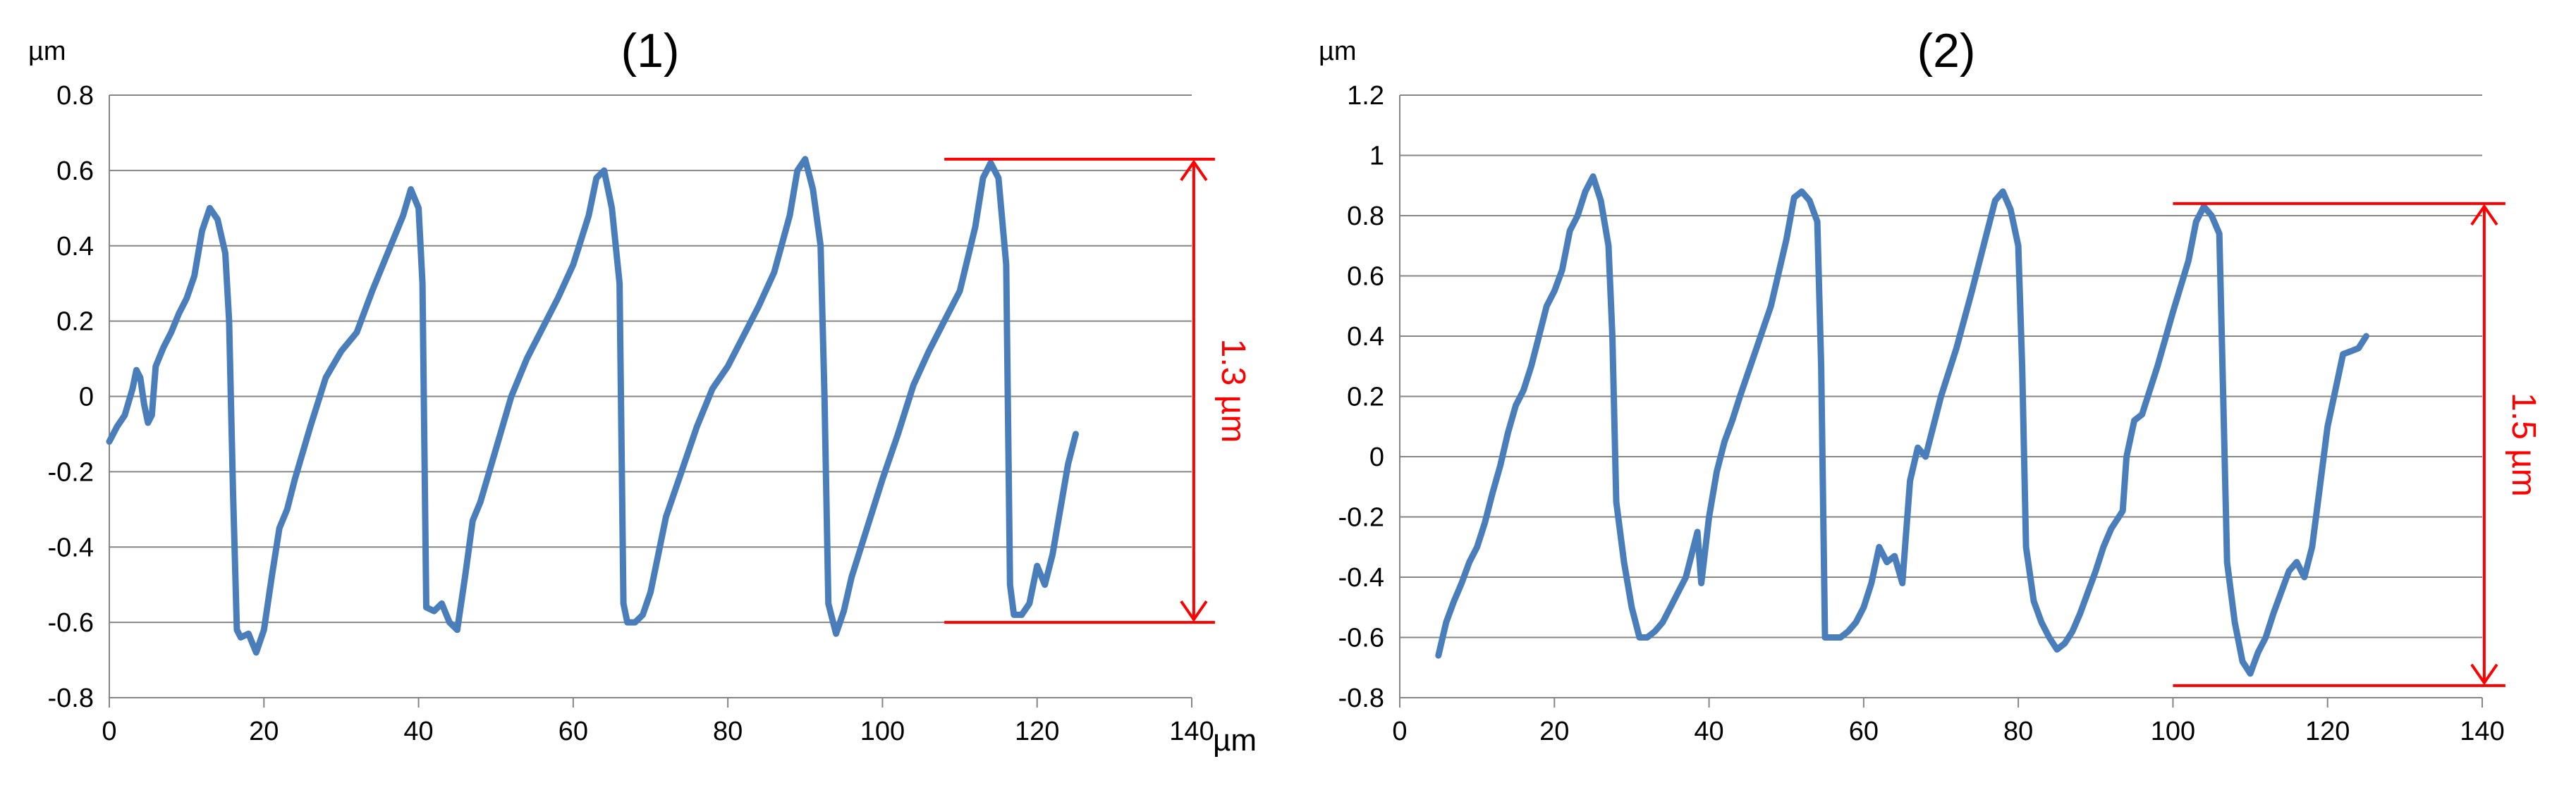 Image resolution: width=2576 pixels, height=790 pixels. What do you see at coordinates (1365, 397) in the screenshot?
I see `chart-2-ytick-label: 0.2` at bounding box center [1365, 397].